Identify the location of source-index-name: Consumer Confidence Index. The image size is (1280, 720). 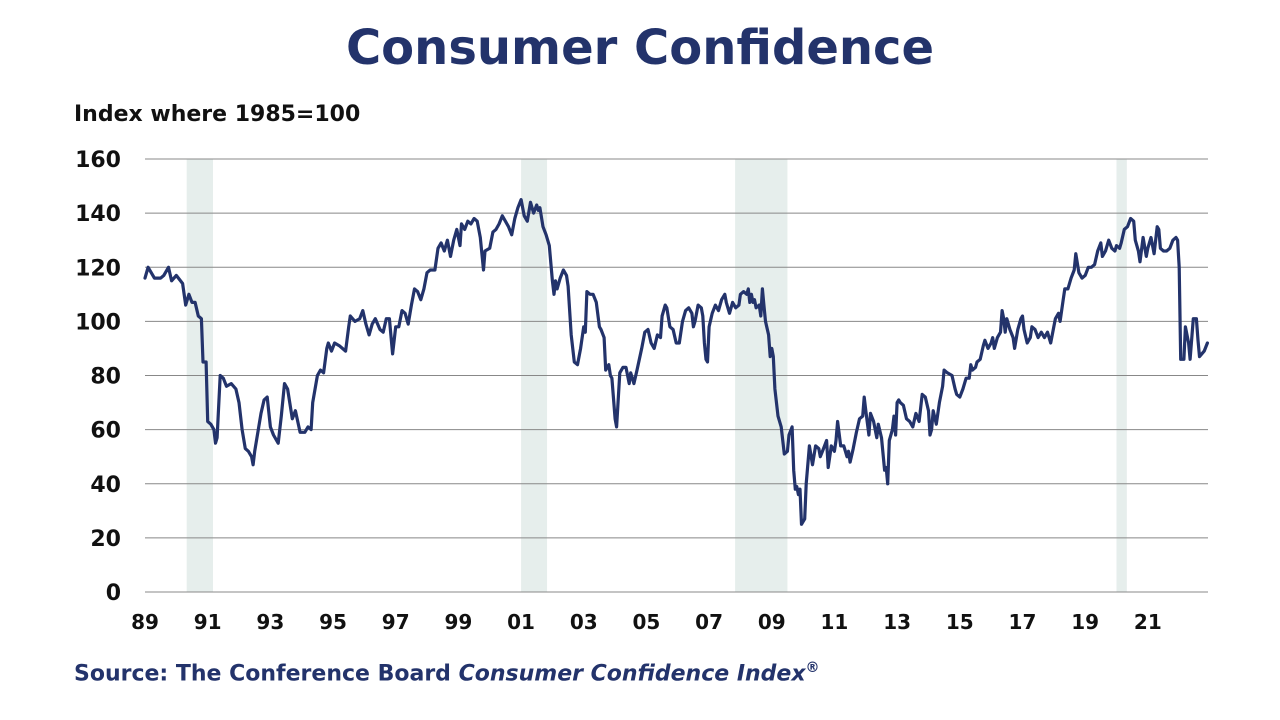
(632, 674).